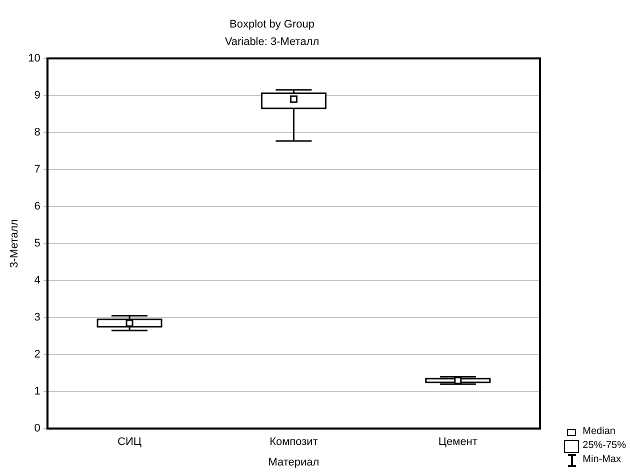 The height and width of the screenshot is (473, 630). What do you see at coordinates (37, 132) in the screenshot?
I see `y-tick-label: 8` at bounding box center [37, 132].